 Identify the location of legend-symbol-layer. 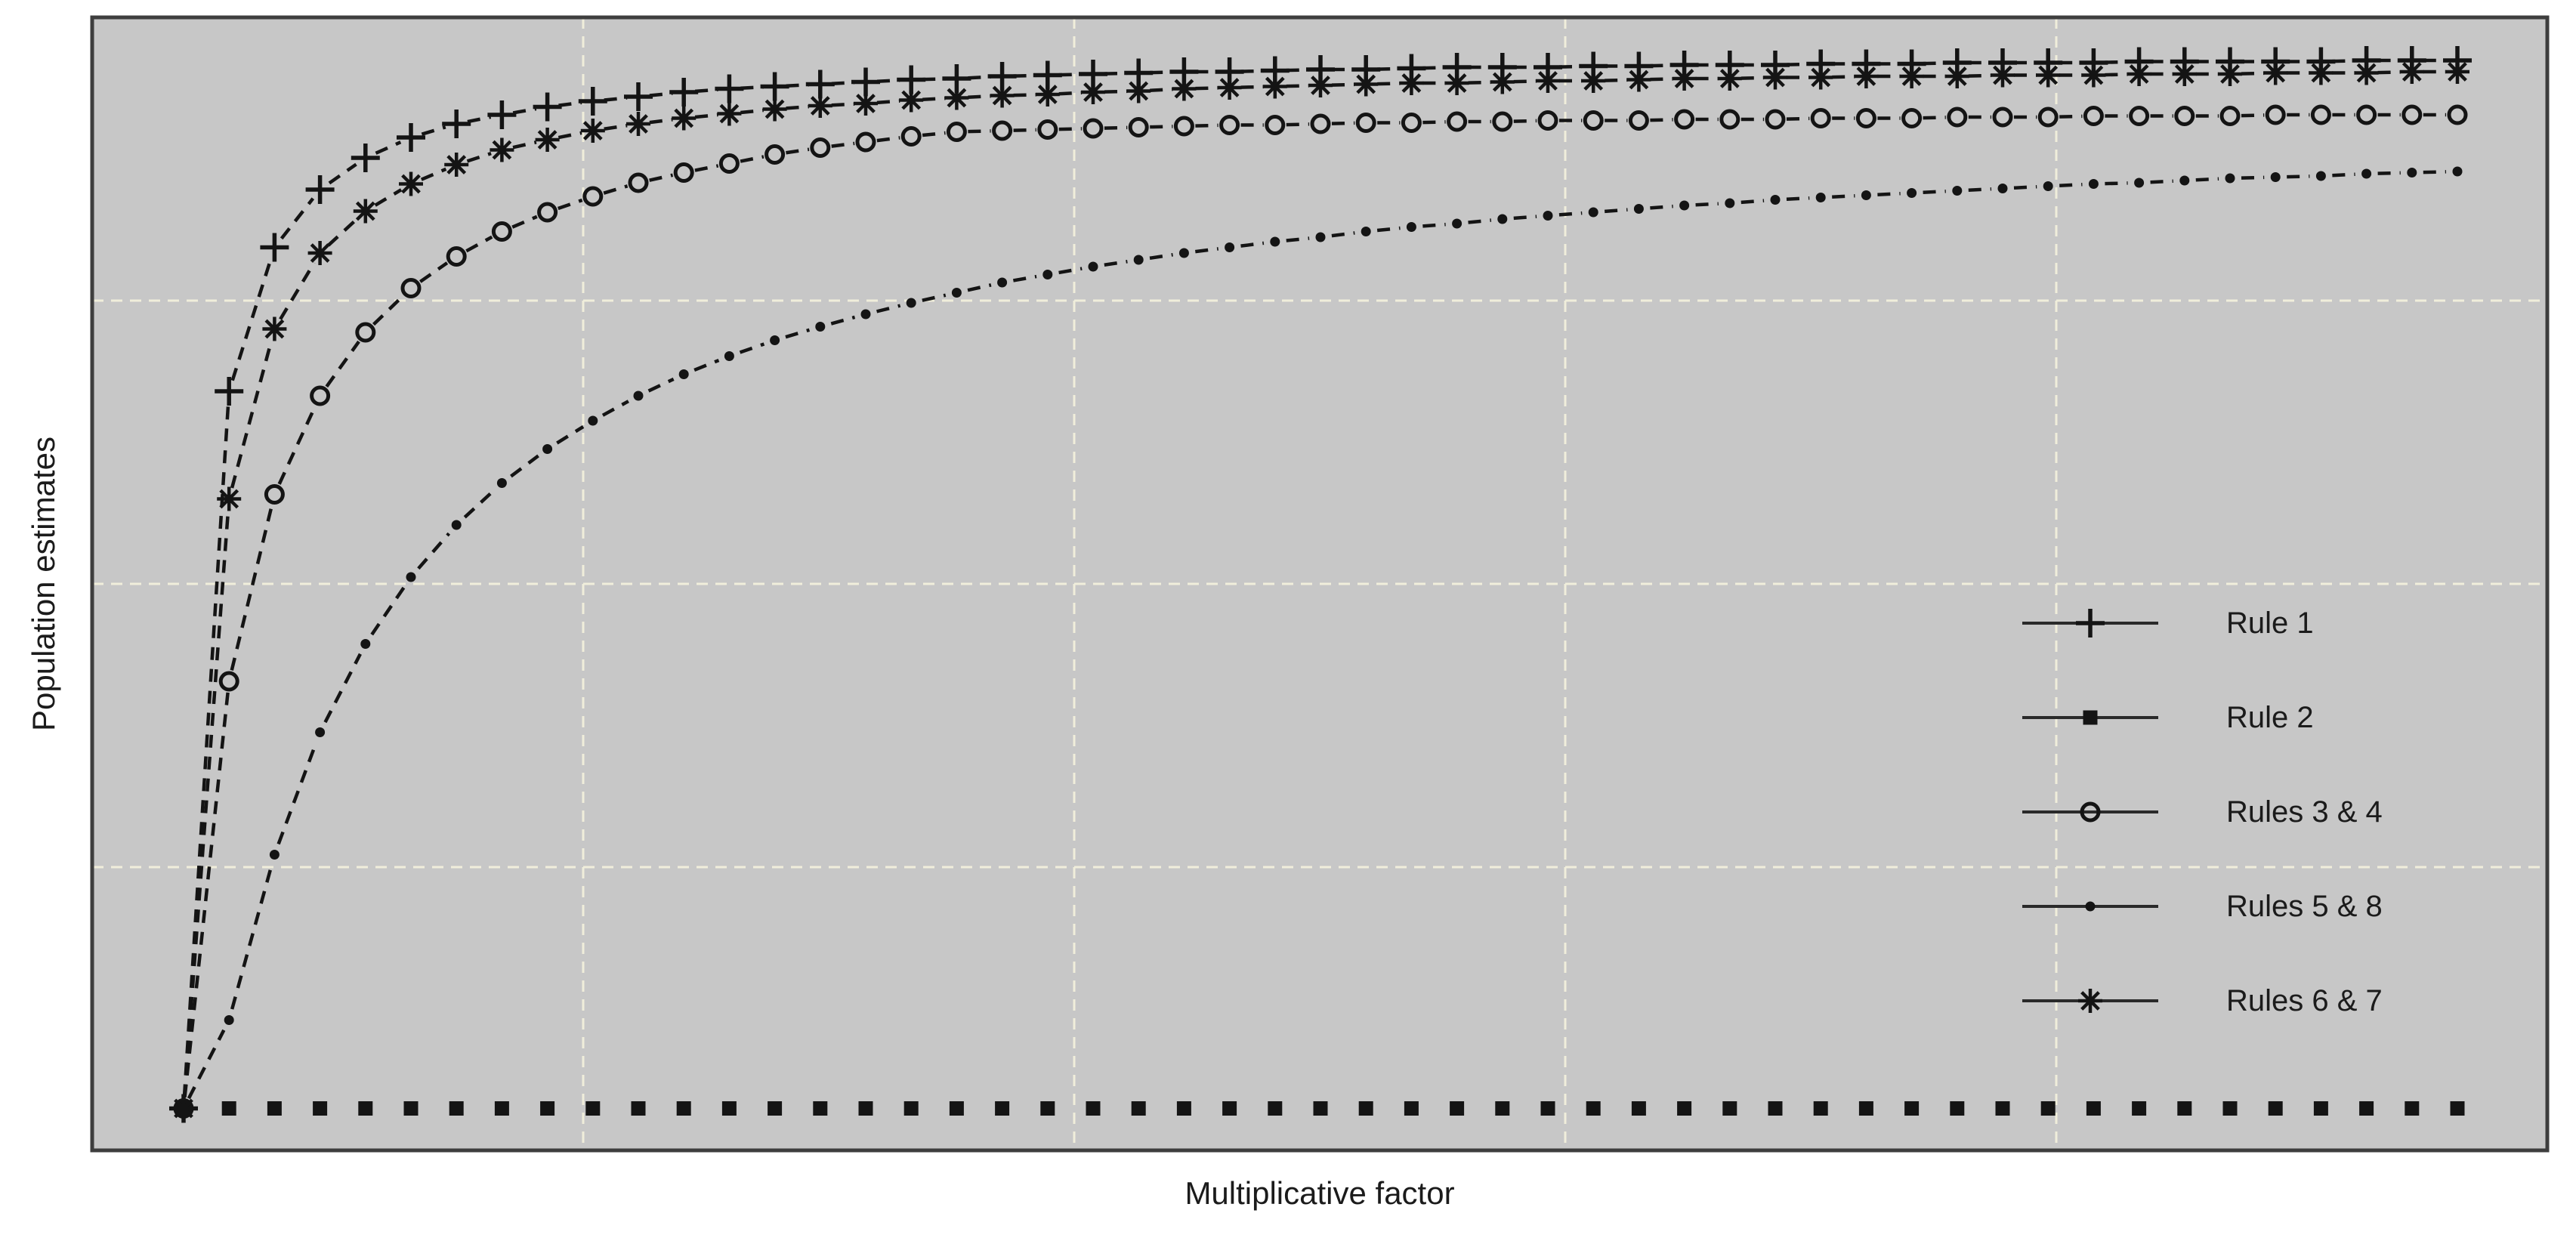
(2090, 811).